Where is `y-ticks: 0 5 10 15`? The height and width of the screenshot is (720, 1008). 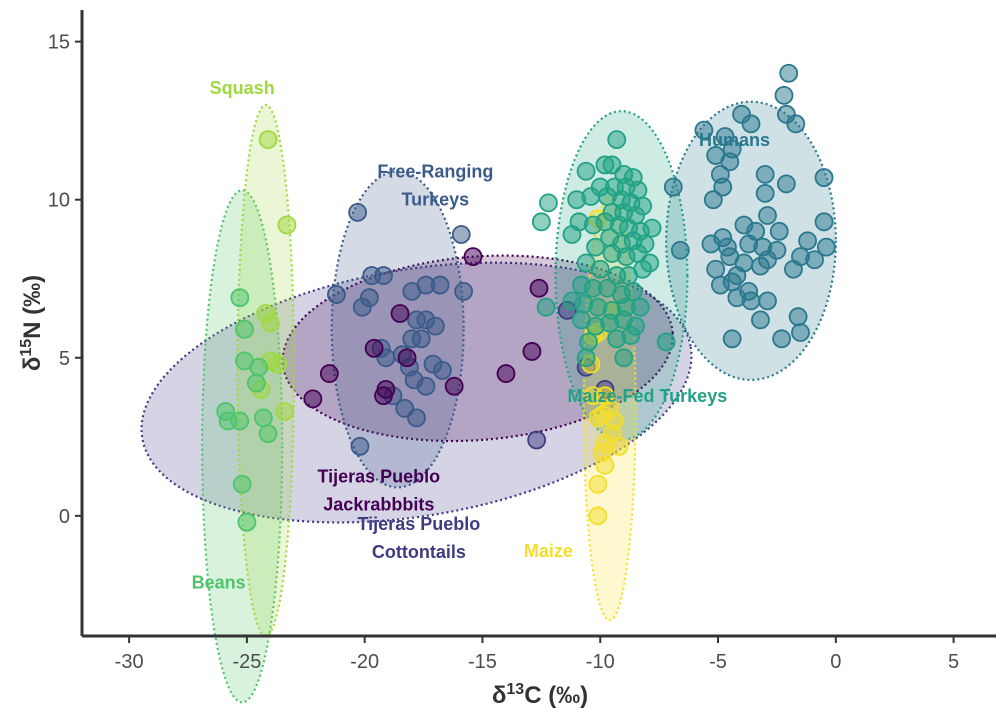 y-ticks: 0 5 10 15 is located at coordinates (65, 280).